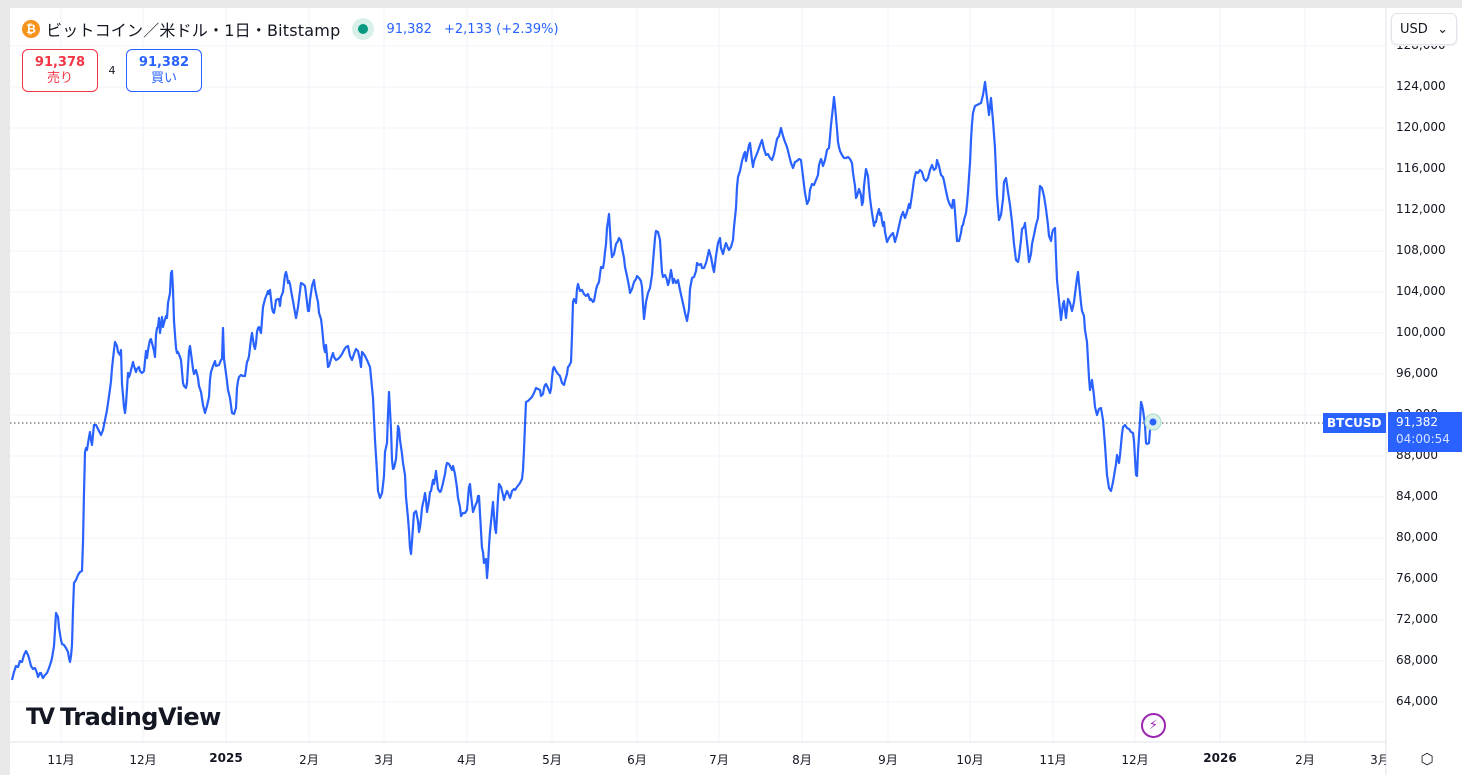 The height and width of the screenshot is (775, 1462). Describe the element at coordinates (1354, 423) in the screenshot. I see `symbol-tag: BTCUSD` at that location.